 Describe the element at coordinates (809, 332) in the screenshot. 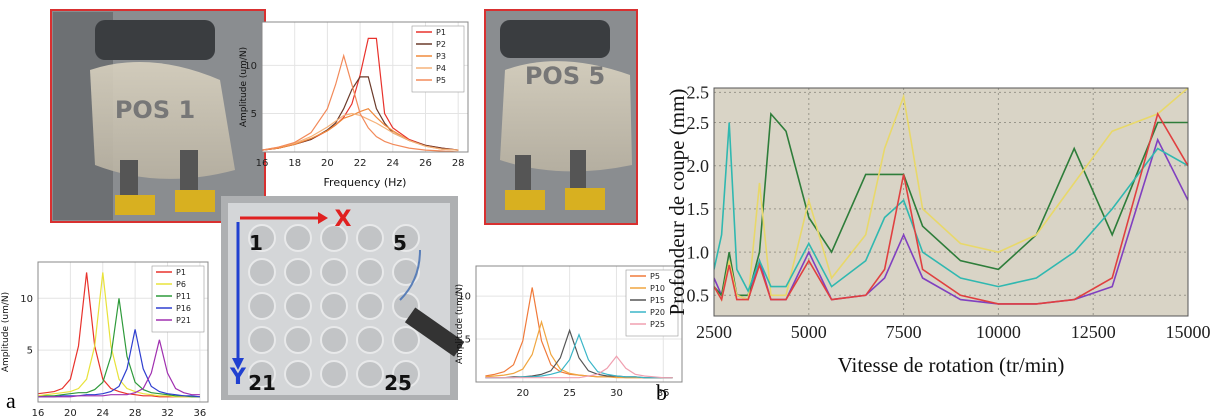

I see `x-tick-label: 5000` at that location.